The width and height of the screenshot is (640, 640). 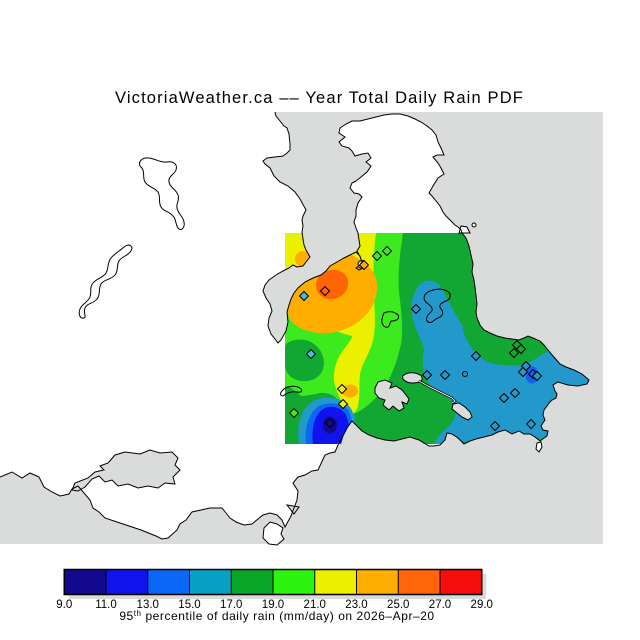 I want to click on svg-text: 29.0, so click(x=482, y=605).